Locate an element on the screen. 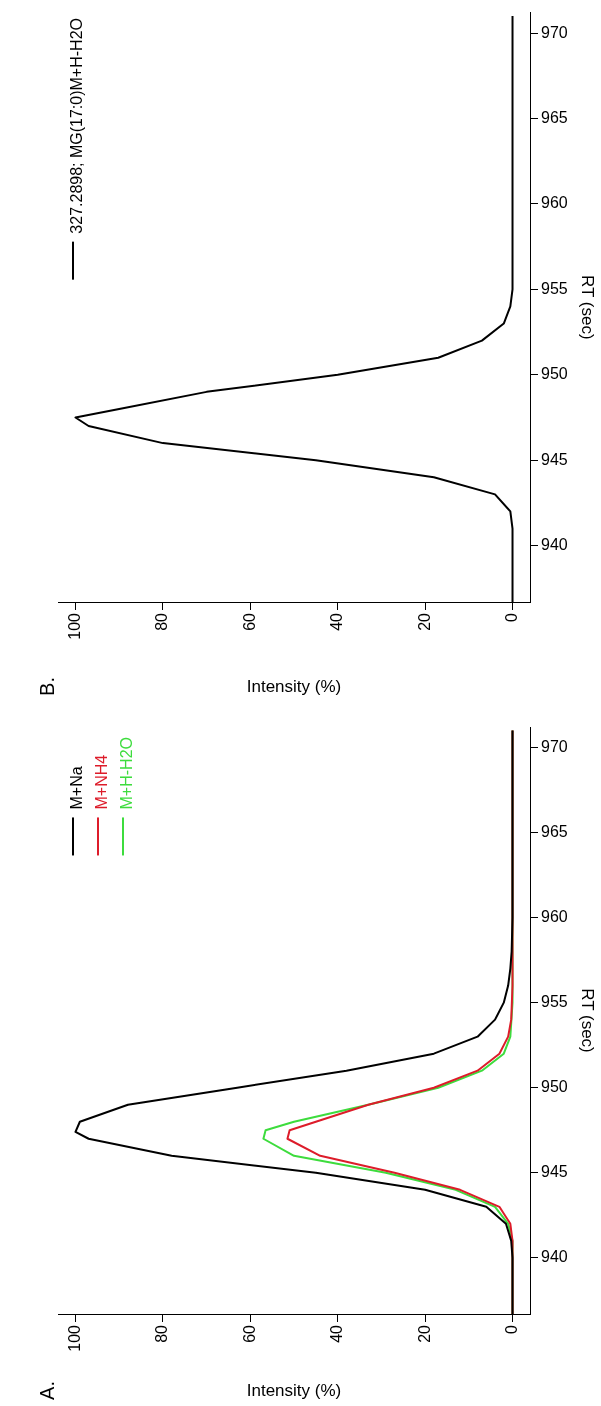 The width and height of the screenshot is (601, 1406). text: M+H-H2O is located at coordinates (126, 773).